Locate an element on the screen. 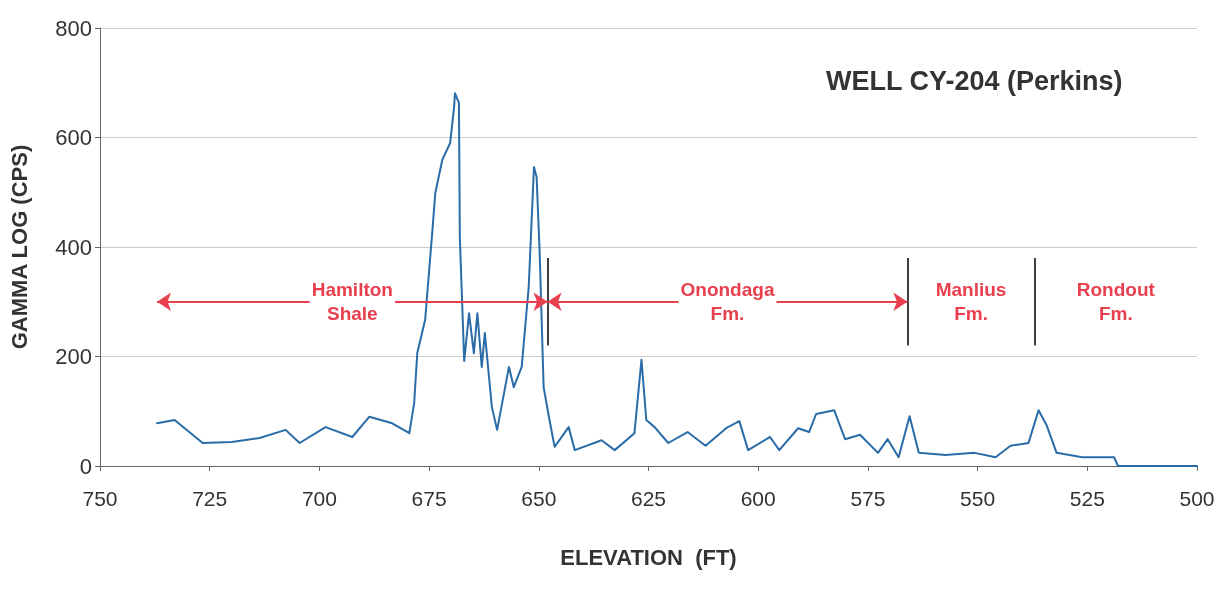 This screenshot has height=613, width=1228. y-tick-label: 600 is located at coordinates (73, 137).